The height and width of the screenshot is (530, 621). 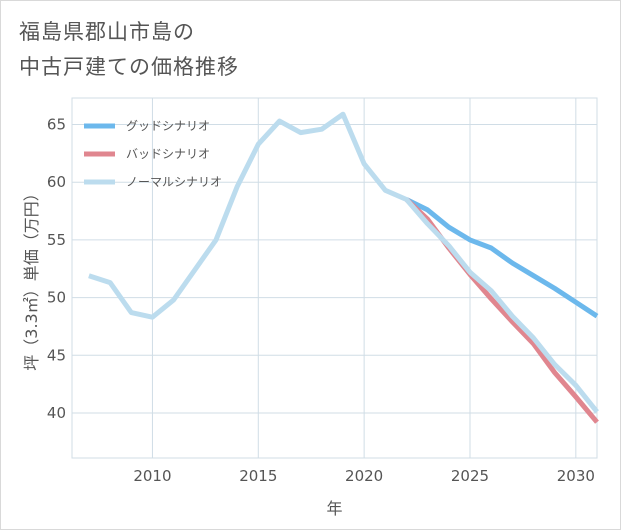 What do you see at coordinates (364, 476) in the screenshot?
I see `x-tick-label: 2020` at bounding box center [364, 476].